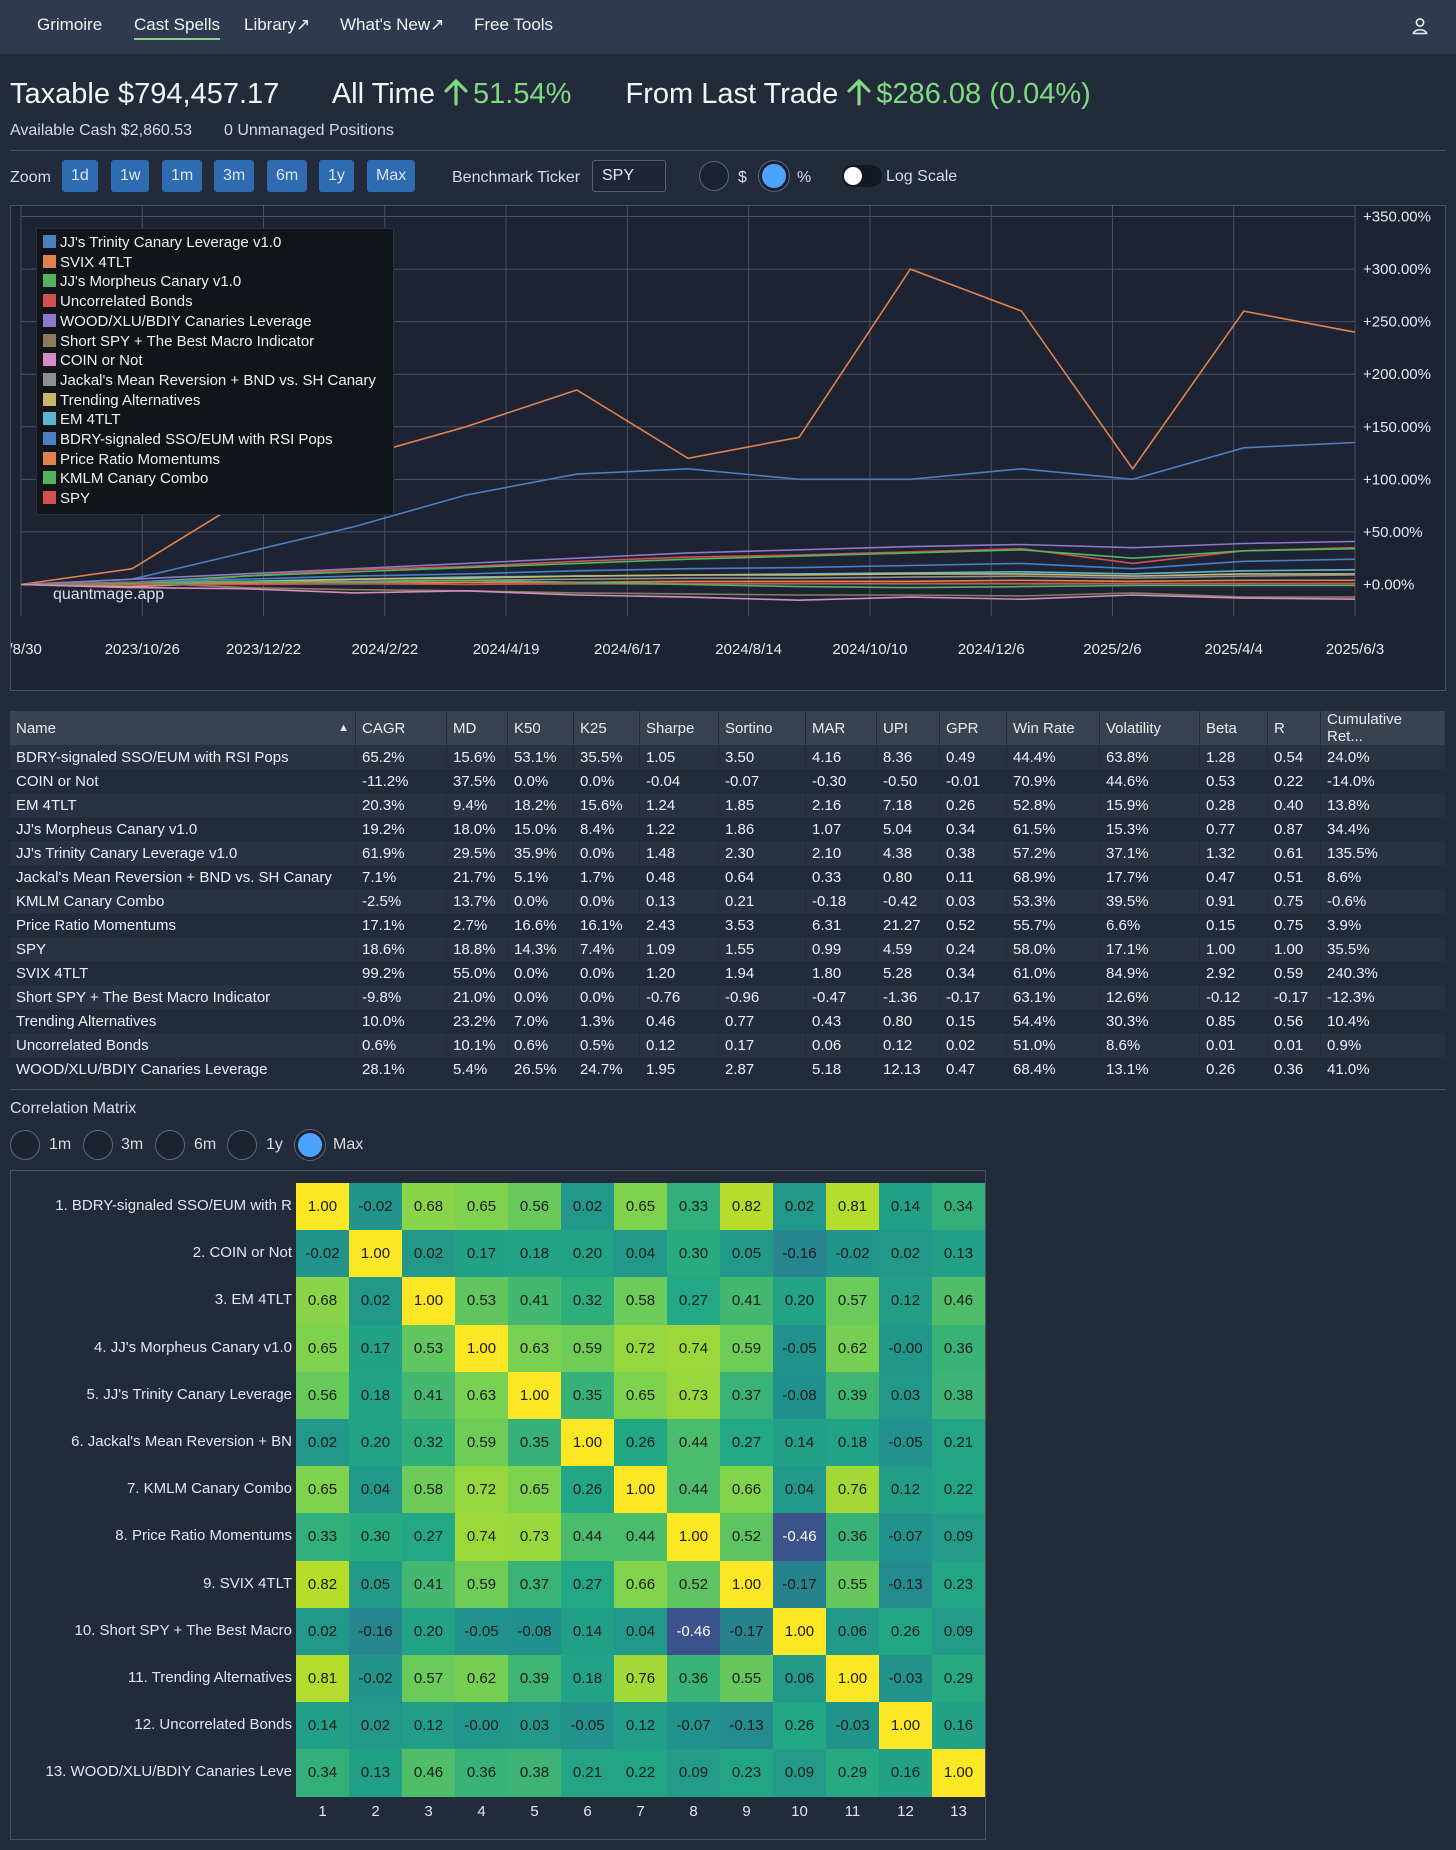 The image size is (1456, 1850). What do you see at coordinates (80, 176) in the screenshot?
I see `zoom-1d-button: 1d` at bounding box center [80, 176].